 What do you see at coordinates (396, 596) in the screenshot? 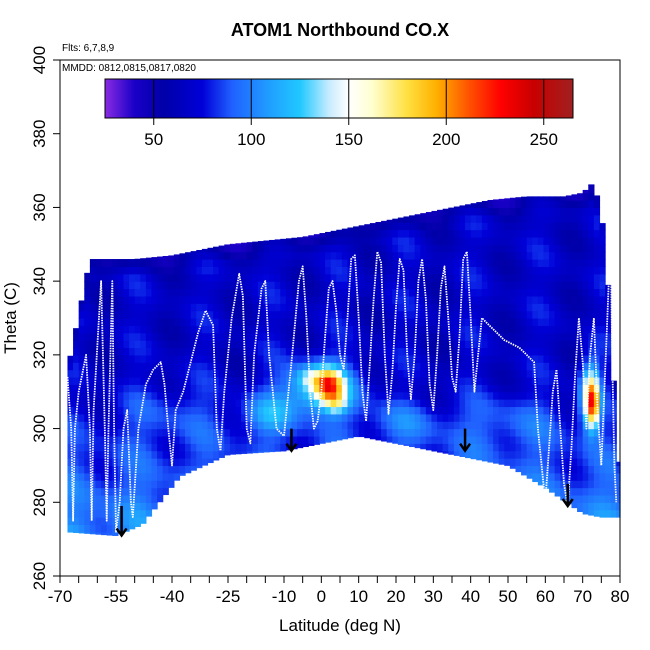
I see `x-tick-label: 20` at bounding box center [396, 596].